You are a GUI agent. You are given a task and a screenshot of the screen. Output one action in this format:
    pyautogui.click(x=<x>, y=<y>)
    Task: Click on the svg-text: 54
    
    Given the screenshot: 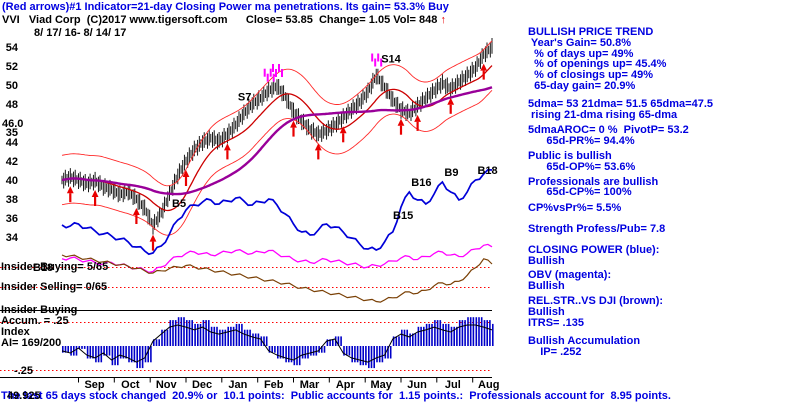 What is the action you would take?
    pyautogui.click(x=12, y=48)
    